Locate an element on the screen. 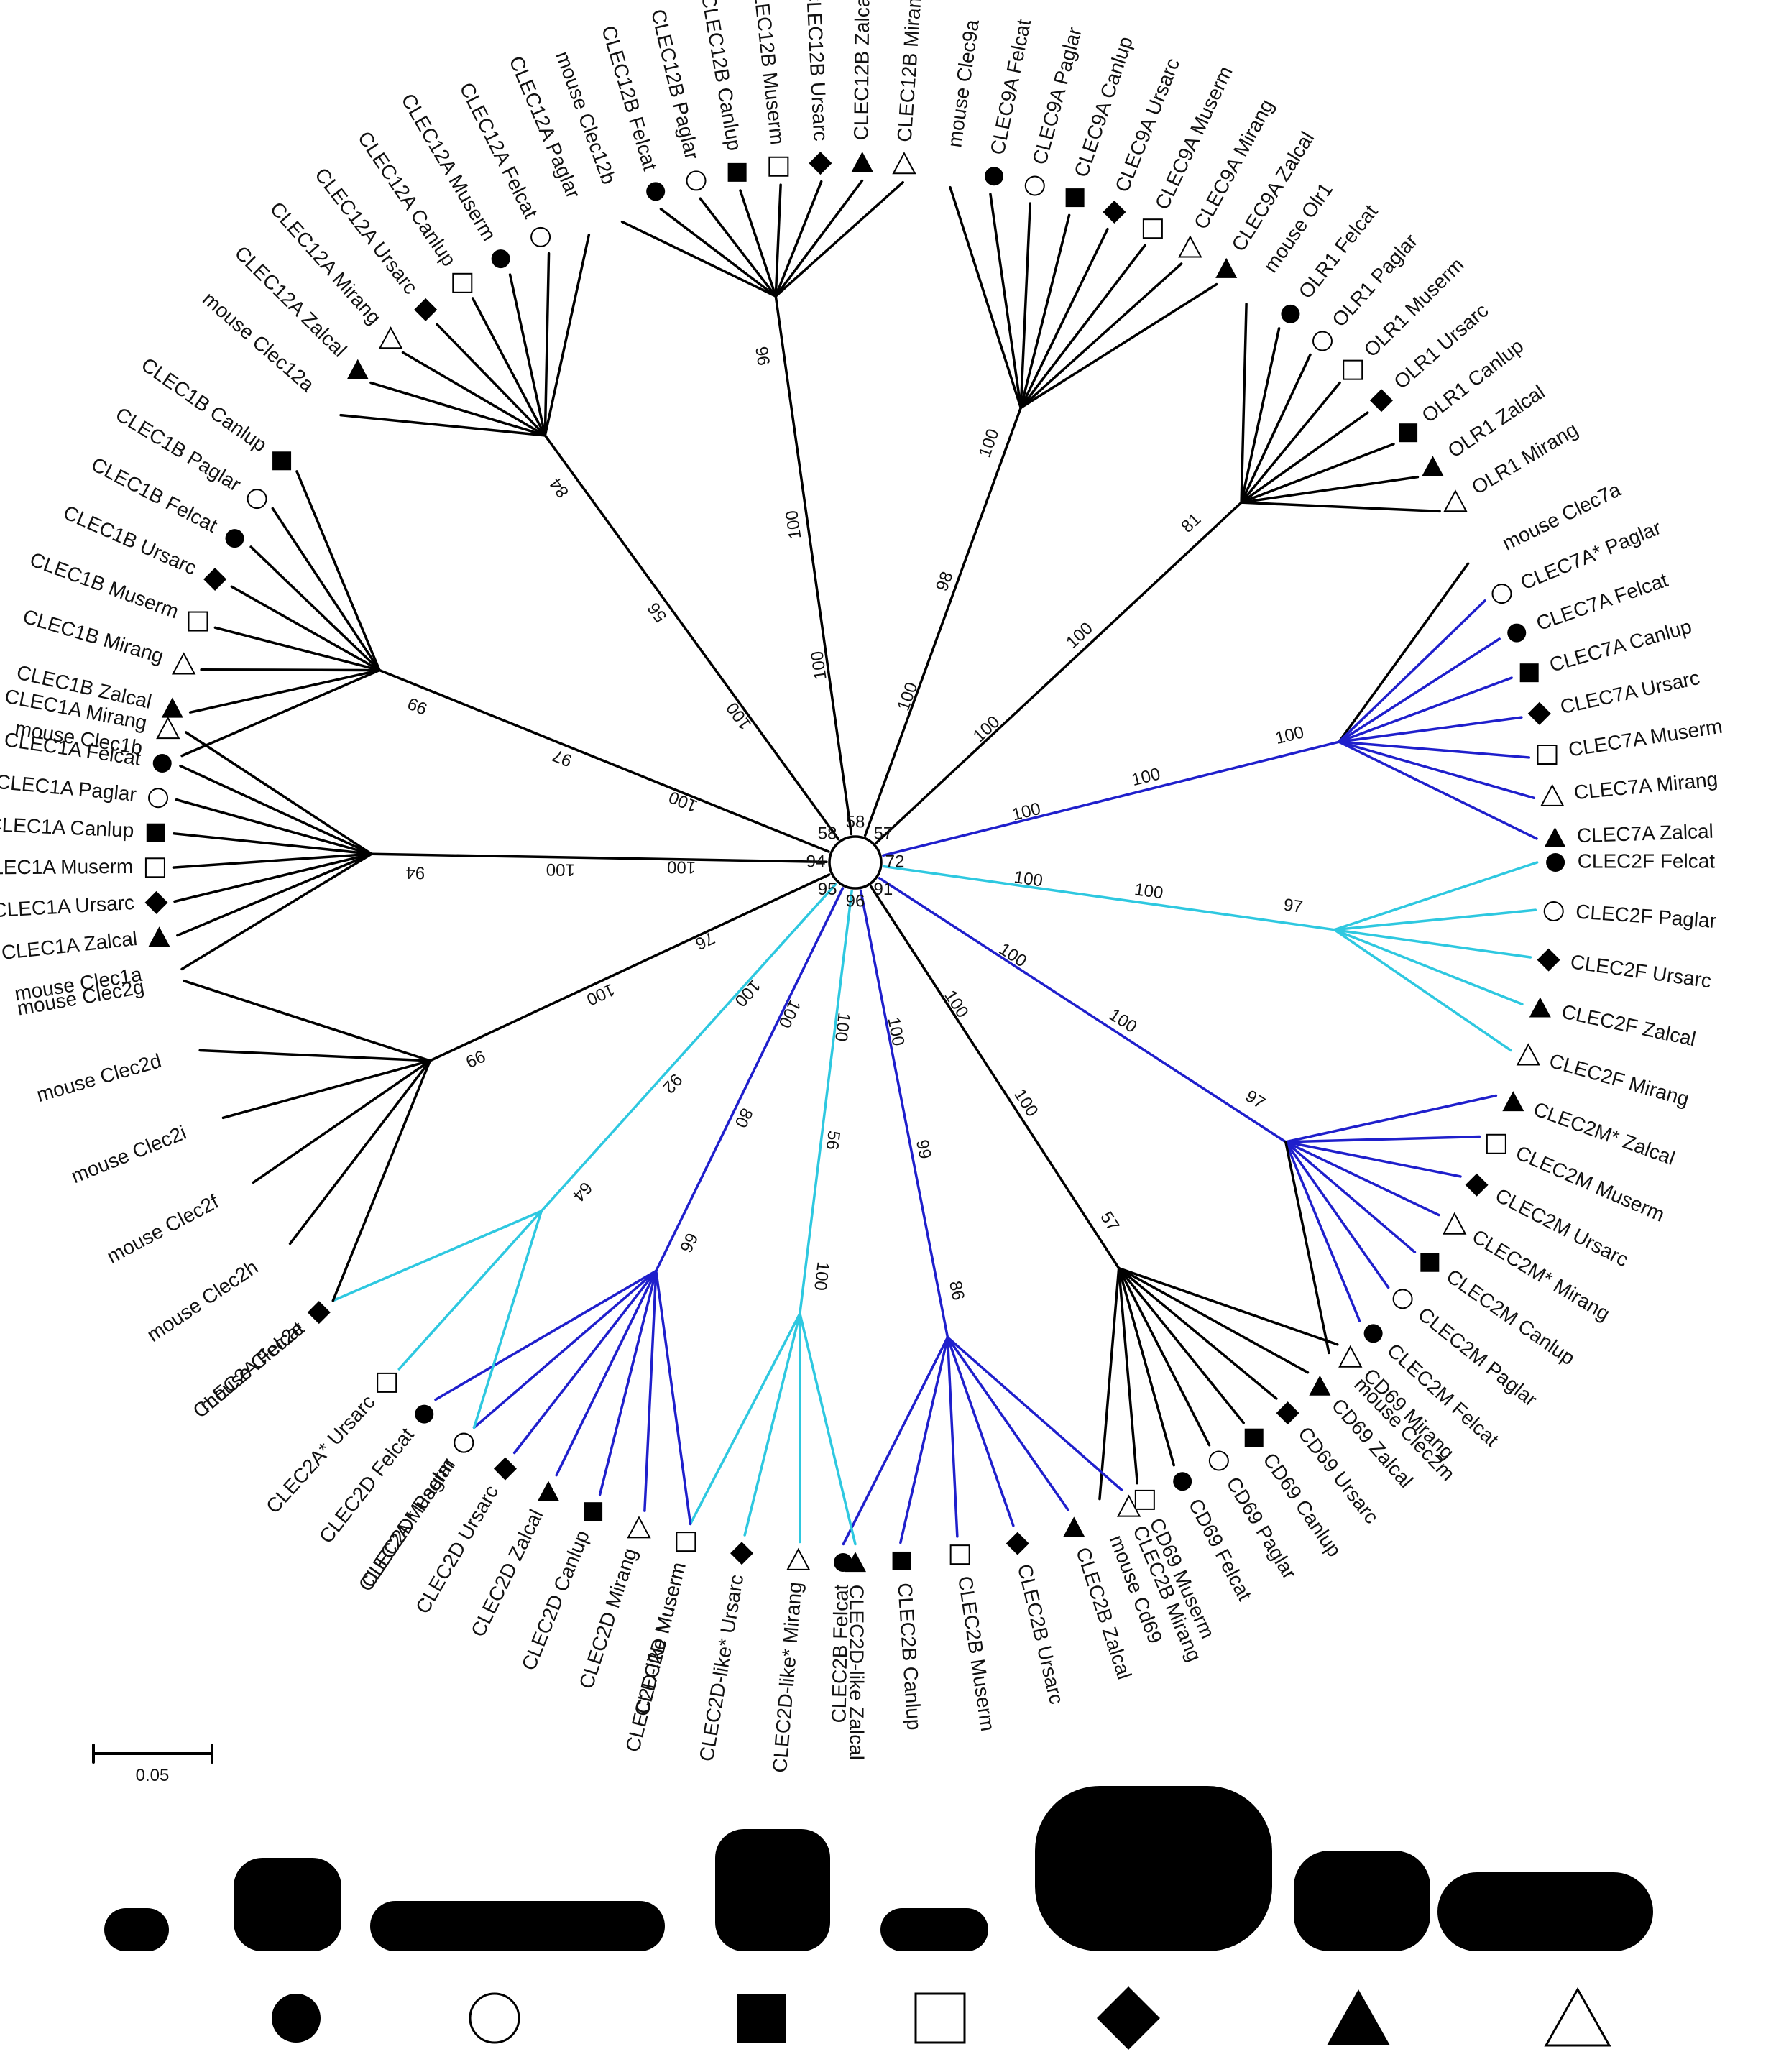  label-clec7a-6: CLEC7A Zalcal is located at coordinates (1645, 833).